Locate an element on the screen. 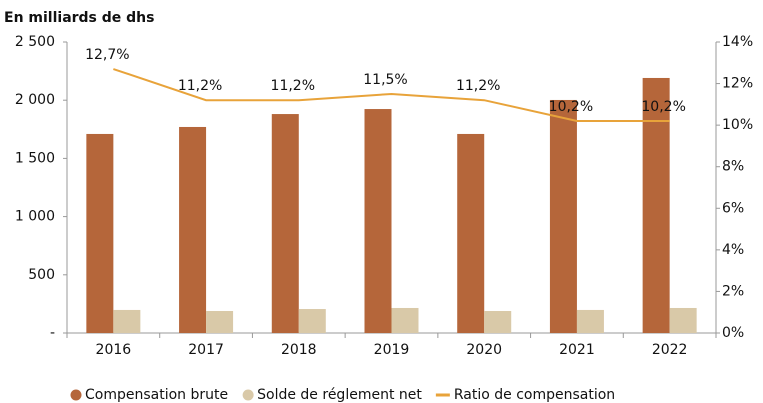 The image size is (763, 403). y2-tick-label: 0% is located at coordinates (733, 333).